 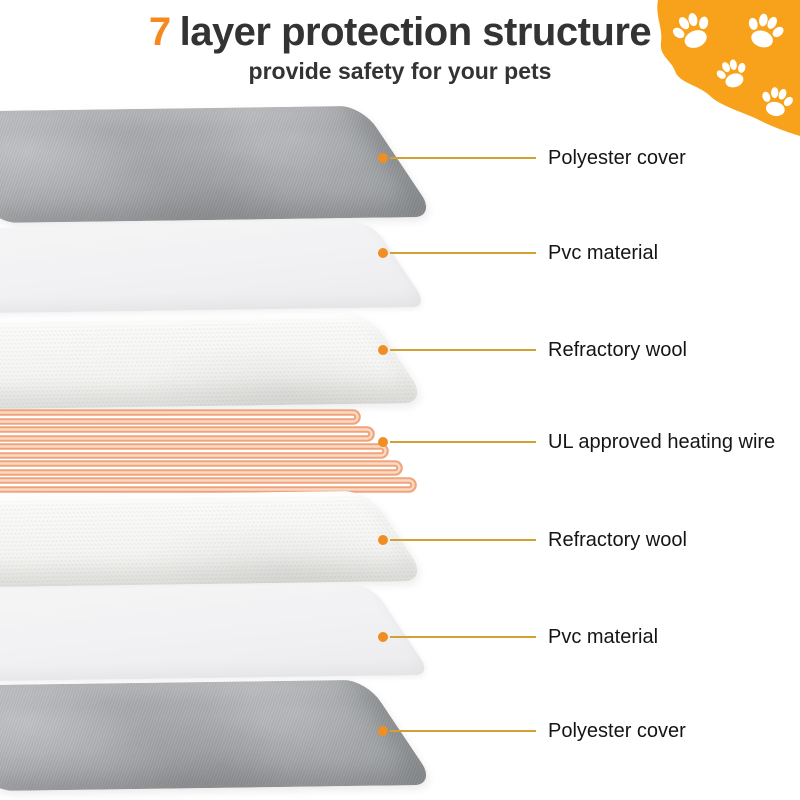 What do you see at coordinates (400, 71) in the screenshot?
I see `page-subtitle: provide safety for your pets` at bounding box center [400, 71].